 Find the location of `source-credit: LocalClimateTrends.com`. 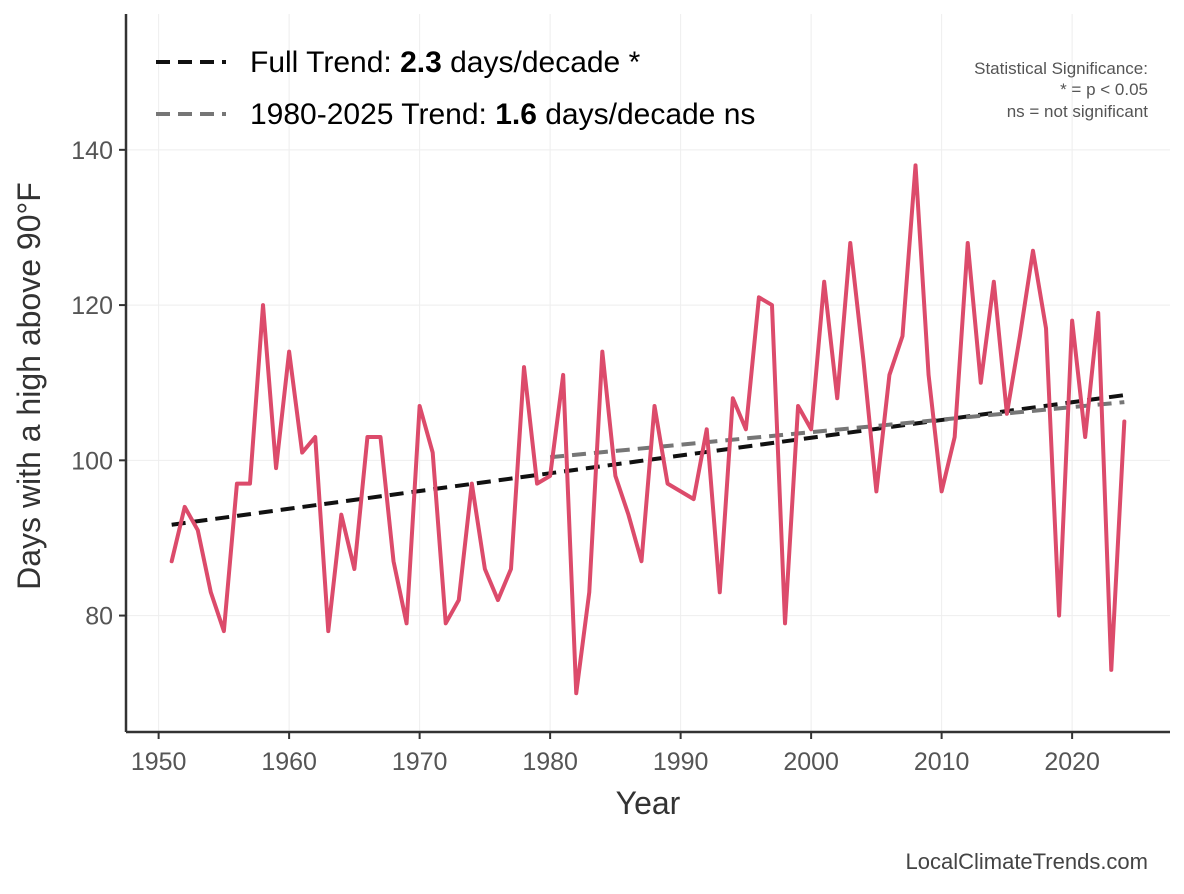

source-credit: LocalClimateTrends.com is located at coordinates (1027, 861).